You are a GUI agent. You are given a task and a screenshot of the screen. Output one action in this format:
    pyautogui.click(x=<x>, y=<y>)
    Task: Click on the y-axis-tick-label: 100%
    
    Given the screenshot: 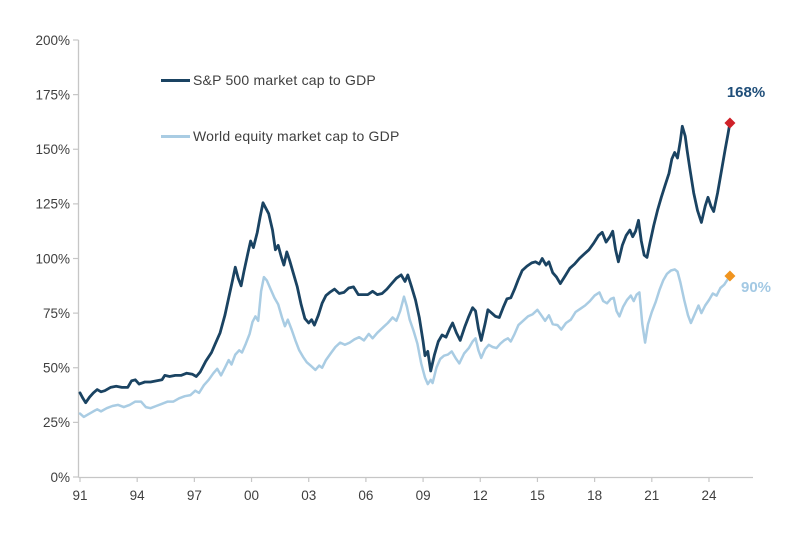 What is the action you would take?
    pyautogui.click(x=52, y=258)
    